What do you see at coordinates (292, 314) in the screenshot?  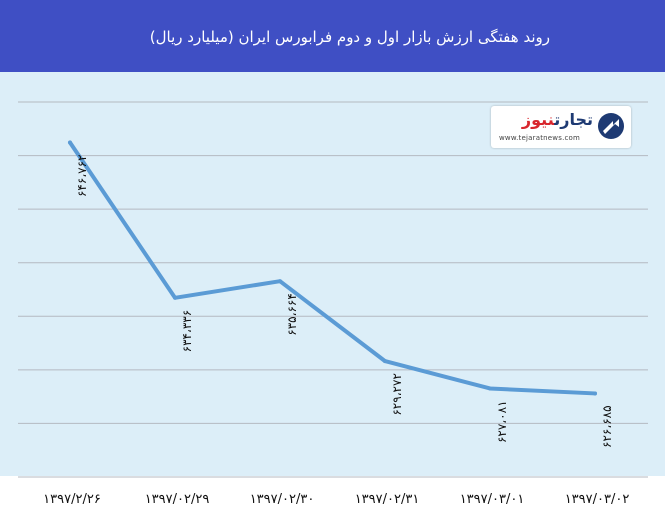 I see `data-label: ۶۳۵،۶۶۴` at bounding box center [292, 314].